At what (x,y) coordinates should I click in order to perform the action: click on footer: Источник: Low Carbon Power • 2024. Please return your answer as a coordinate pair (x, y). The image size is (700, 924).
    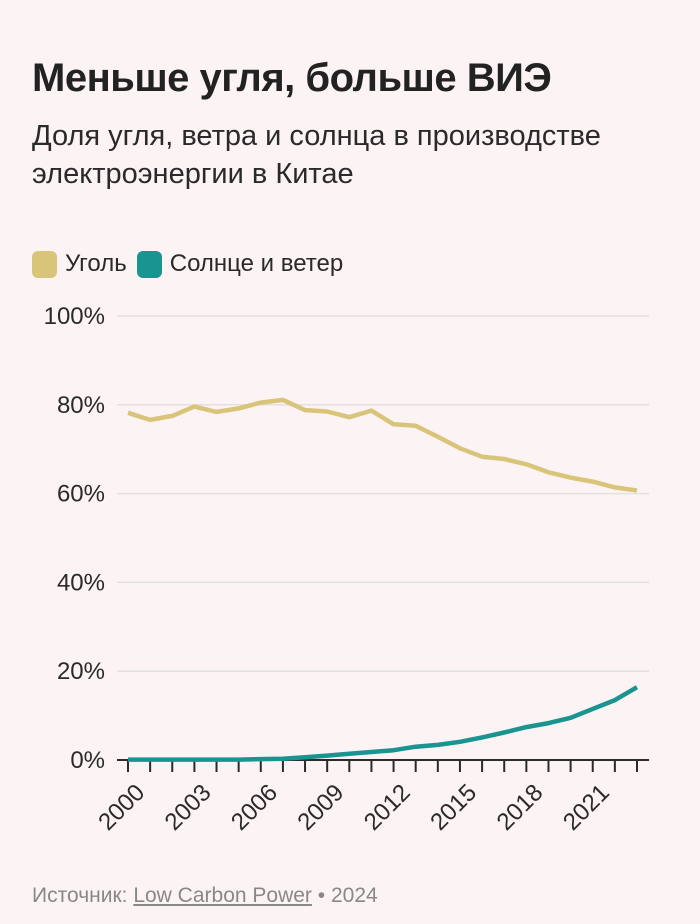
    Looking at the image, I should click on (205, 896).